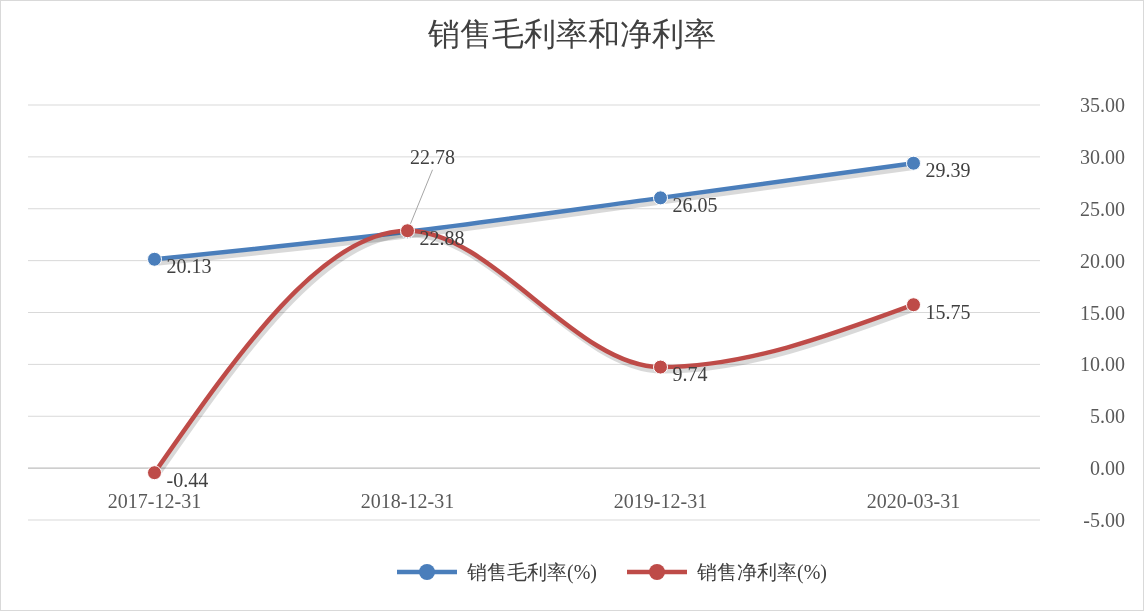 The image size is (1144, 611). What do you see at coordinates (690, 374) in the screenshot?
I see `data-label: 9.74` at bounding box center [690, 374].